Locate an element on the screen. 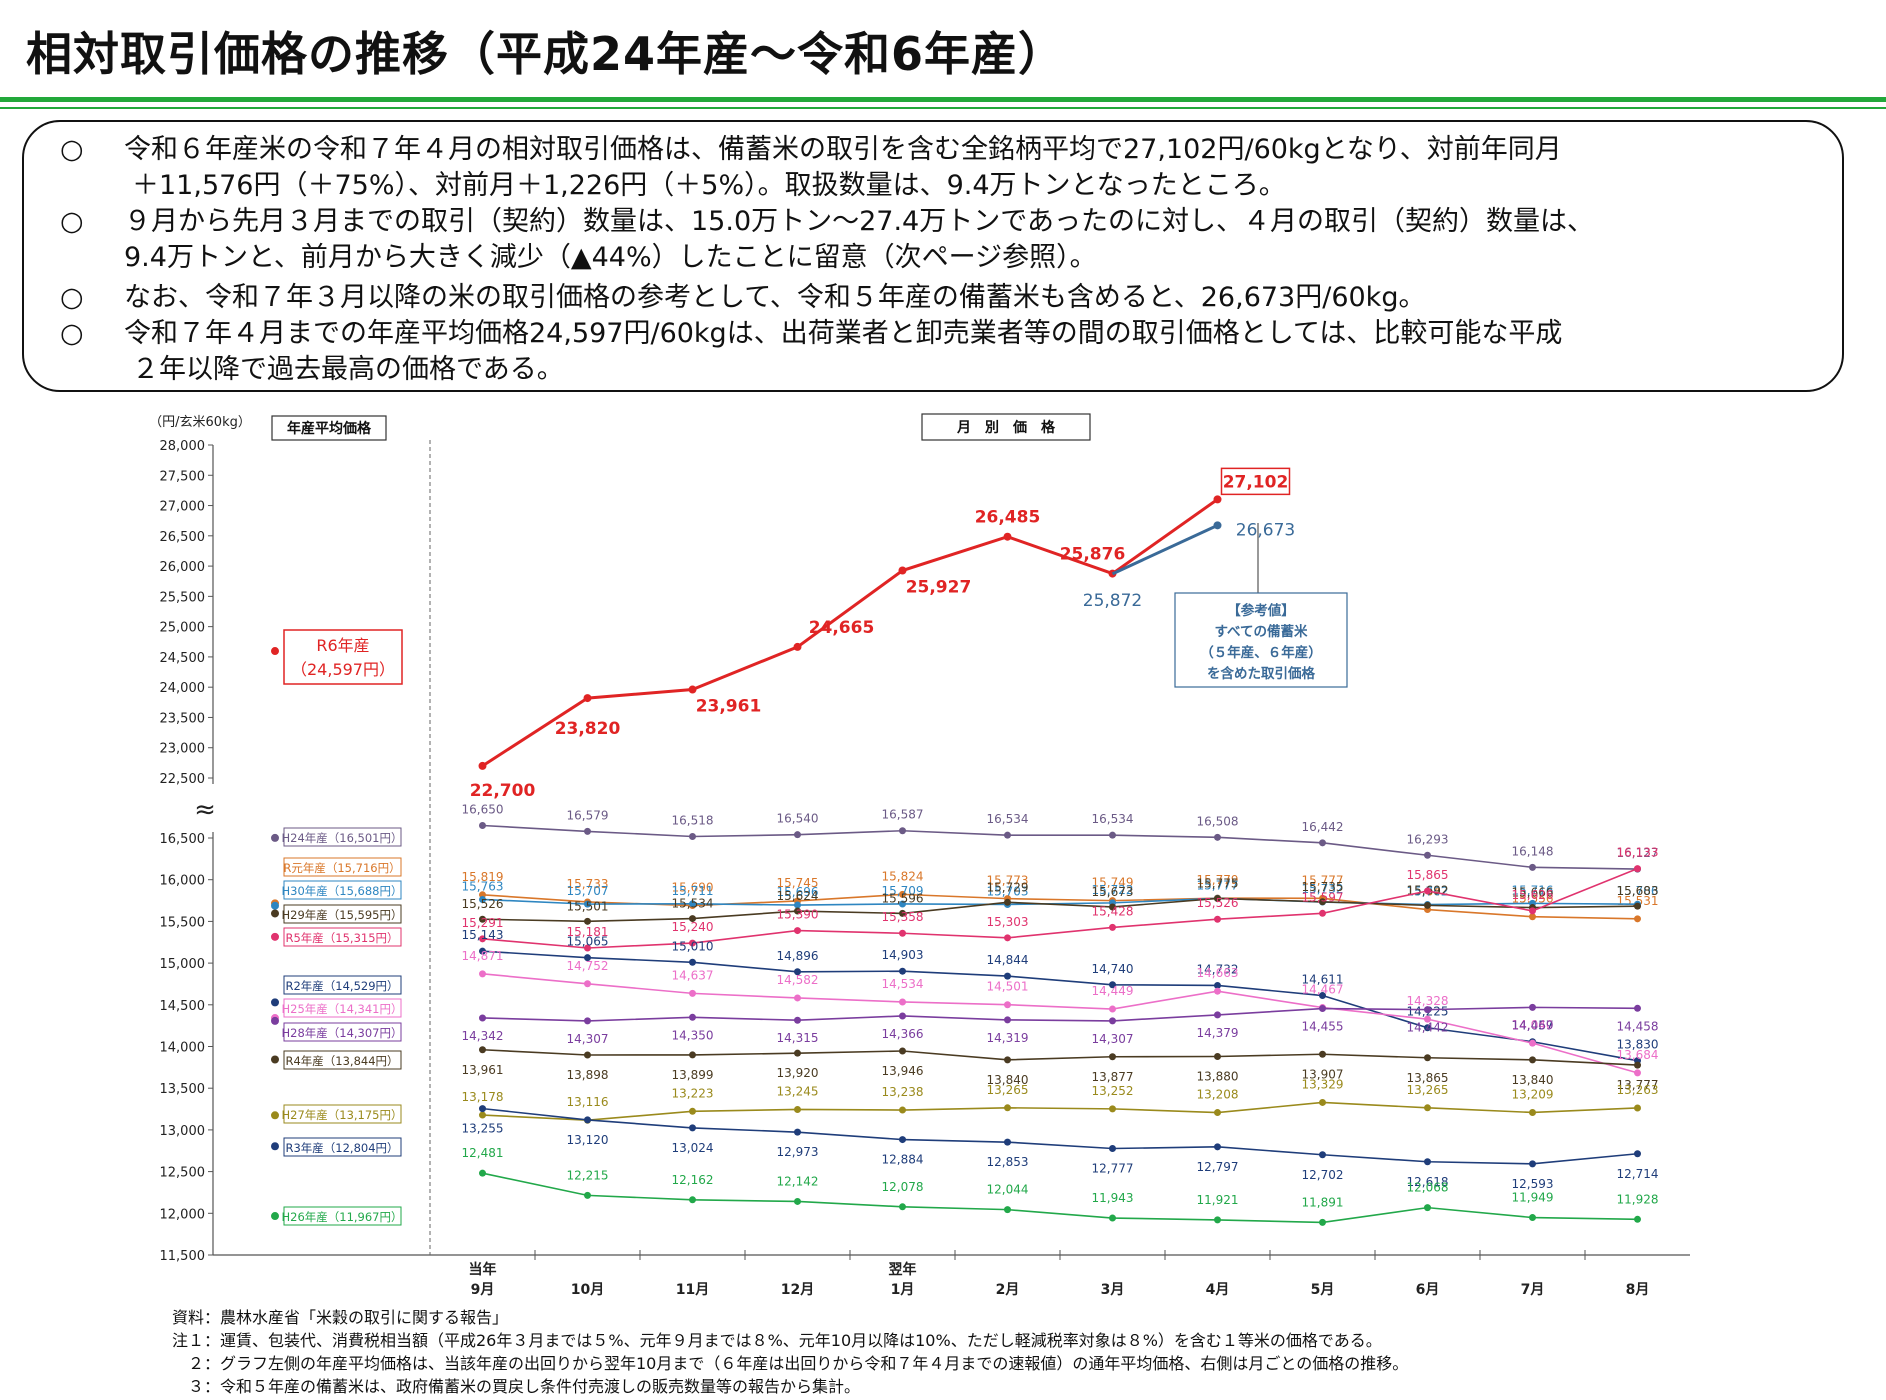 The width and height of the screenshot is (1886, 1400). data-label-r6: 24,665 is located at coordinates (842, 628).